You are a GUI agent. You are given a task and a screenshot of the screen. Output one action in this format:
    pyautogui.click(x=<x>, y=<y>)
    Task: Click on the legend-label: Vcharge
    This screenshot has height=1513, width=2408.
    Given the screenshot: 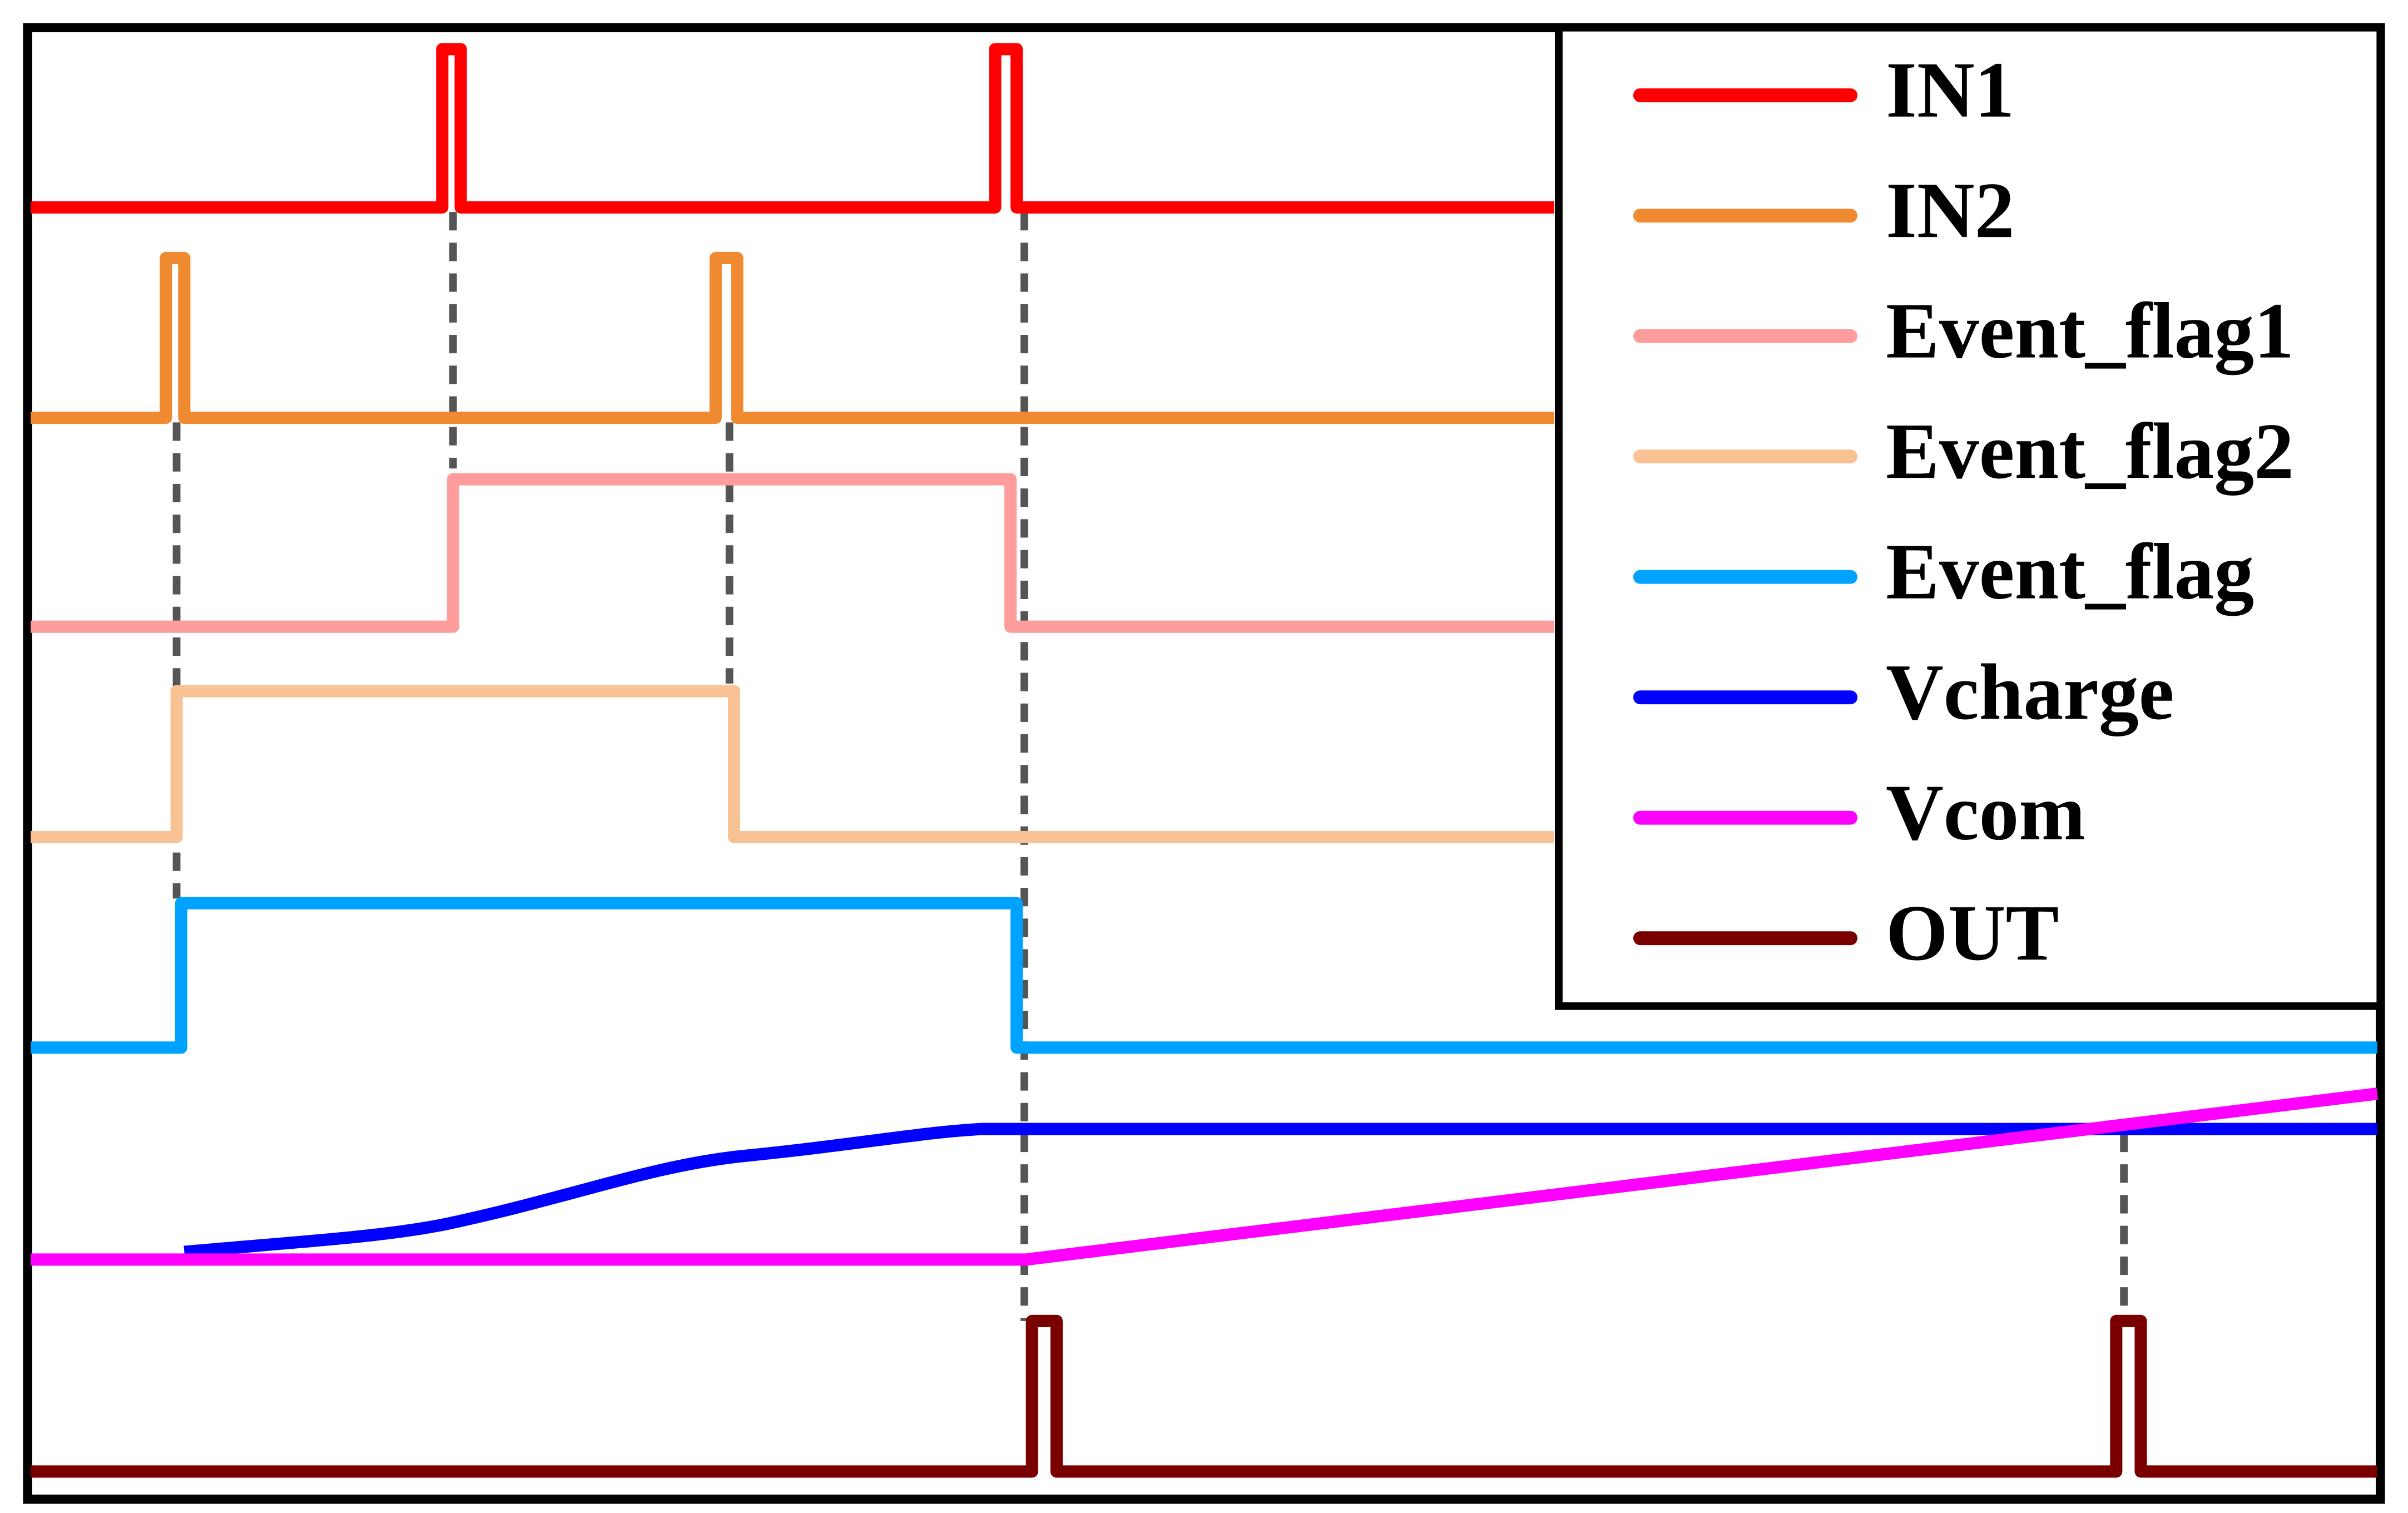 What is the action you would take?
    pyautogui.click(x=2030, y=692)
    